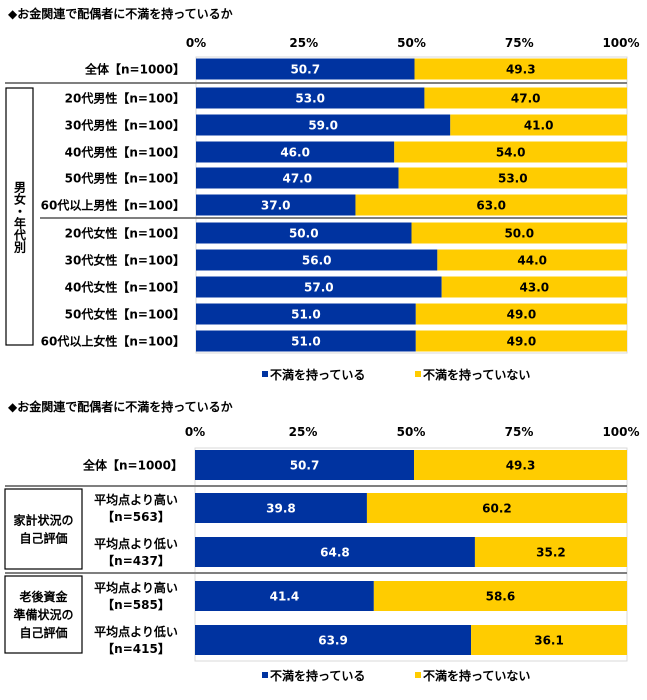 The width and height of the screenshot is (647, 700). Describe the element at coordinates (125, 177) in the screenshot. I see `category-label: 50代男性【n=100】` at that location.